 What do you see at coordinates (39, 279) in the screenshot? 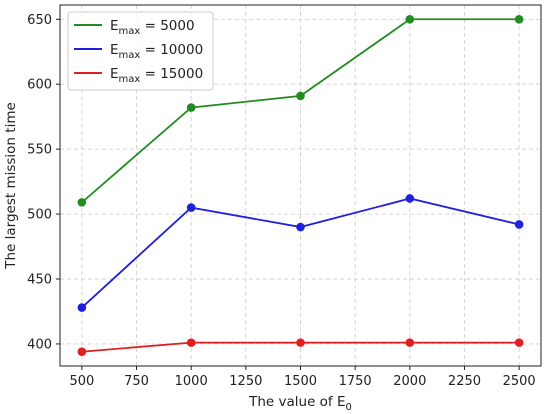
I see `y-tick-label: 450` at bounding box center [39, 279].